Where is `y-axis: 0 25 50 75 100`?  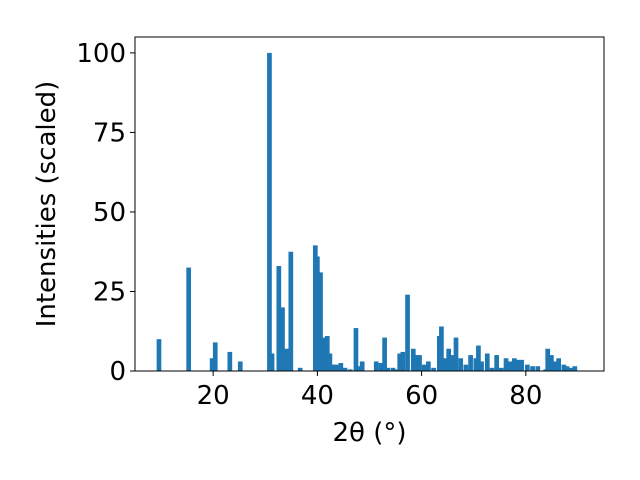
y-axis: 0 25 50 75 100 is located at coordinates (105, 213).